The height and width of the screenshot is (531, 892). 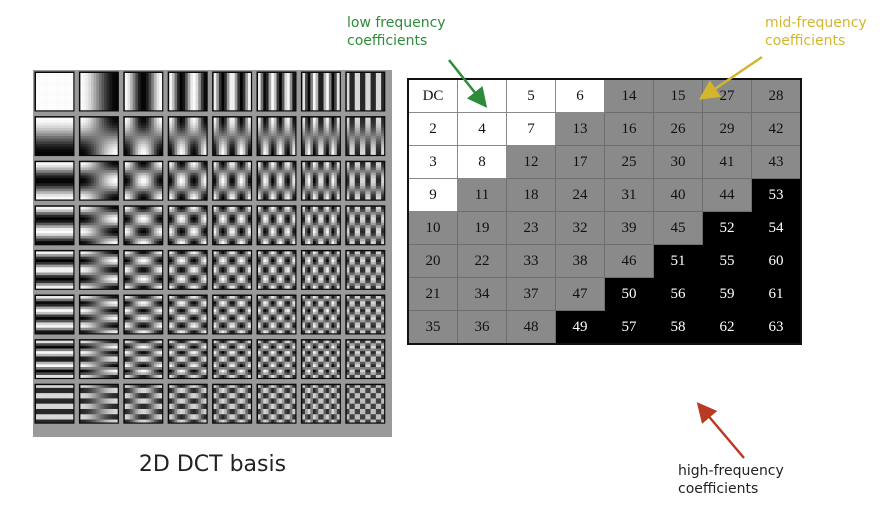 I want to click on coefficient-cell: 34, so click(x=482, y=294).